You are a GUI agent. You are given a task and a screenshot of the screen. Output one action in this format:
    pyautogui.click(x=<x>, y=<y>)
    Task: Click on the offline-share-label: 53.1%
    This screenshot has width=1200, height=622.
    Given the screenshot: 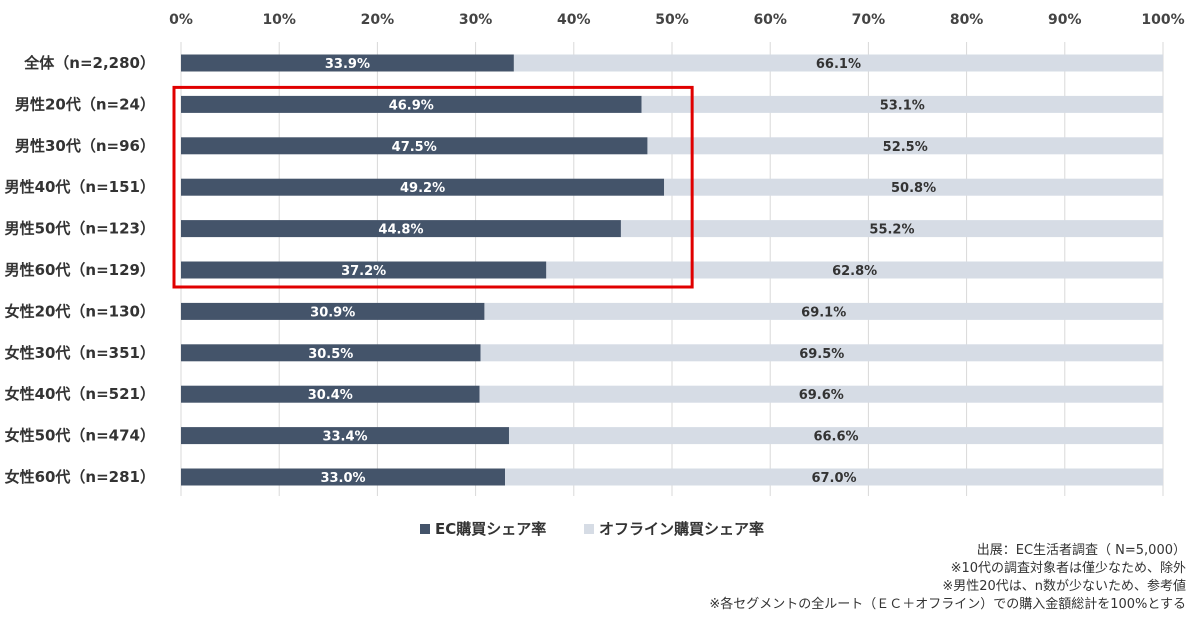 What is the action you would take?
    pyautogui.click(x=902, y=105)
    